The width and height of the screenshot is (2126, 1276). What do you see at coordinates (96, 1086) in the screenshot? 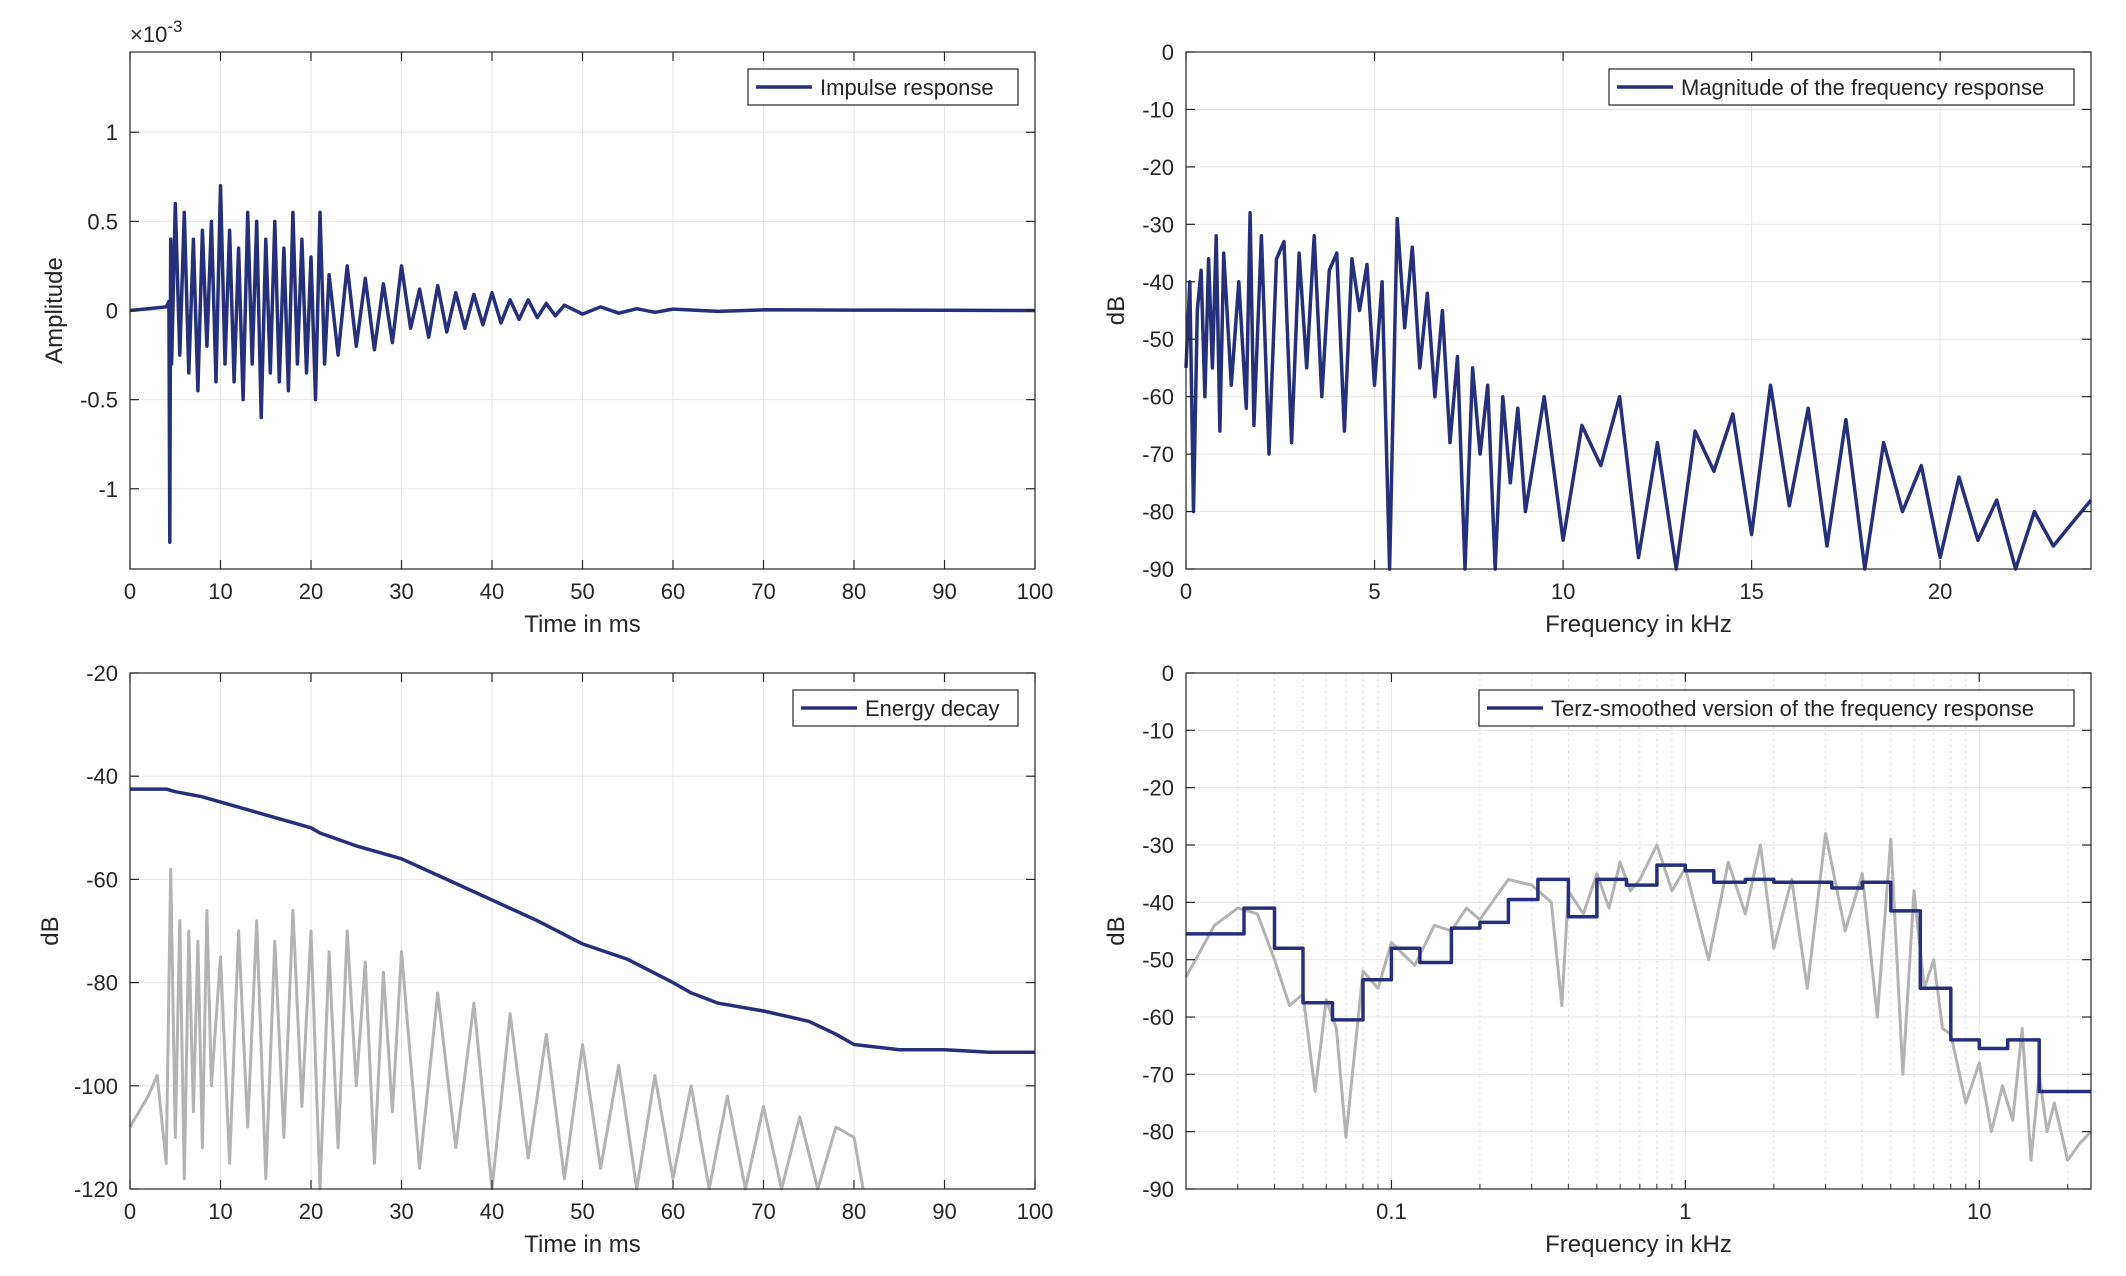
I see `y-tick-label: -100` at bounding box center [96, 1086].